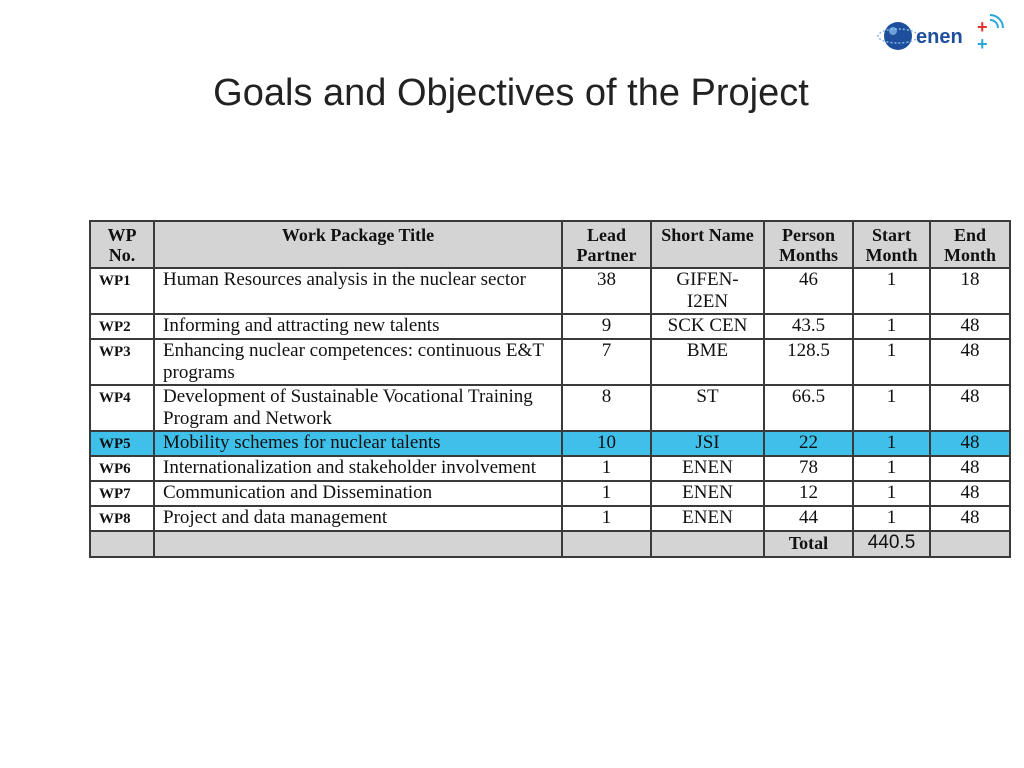 The width and height of the screenshot is (1024, 768). Describe the element at coordinates (939, 37) in the screenshot. I see `logo-wordmark: enen` at that location.